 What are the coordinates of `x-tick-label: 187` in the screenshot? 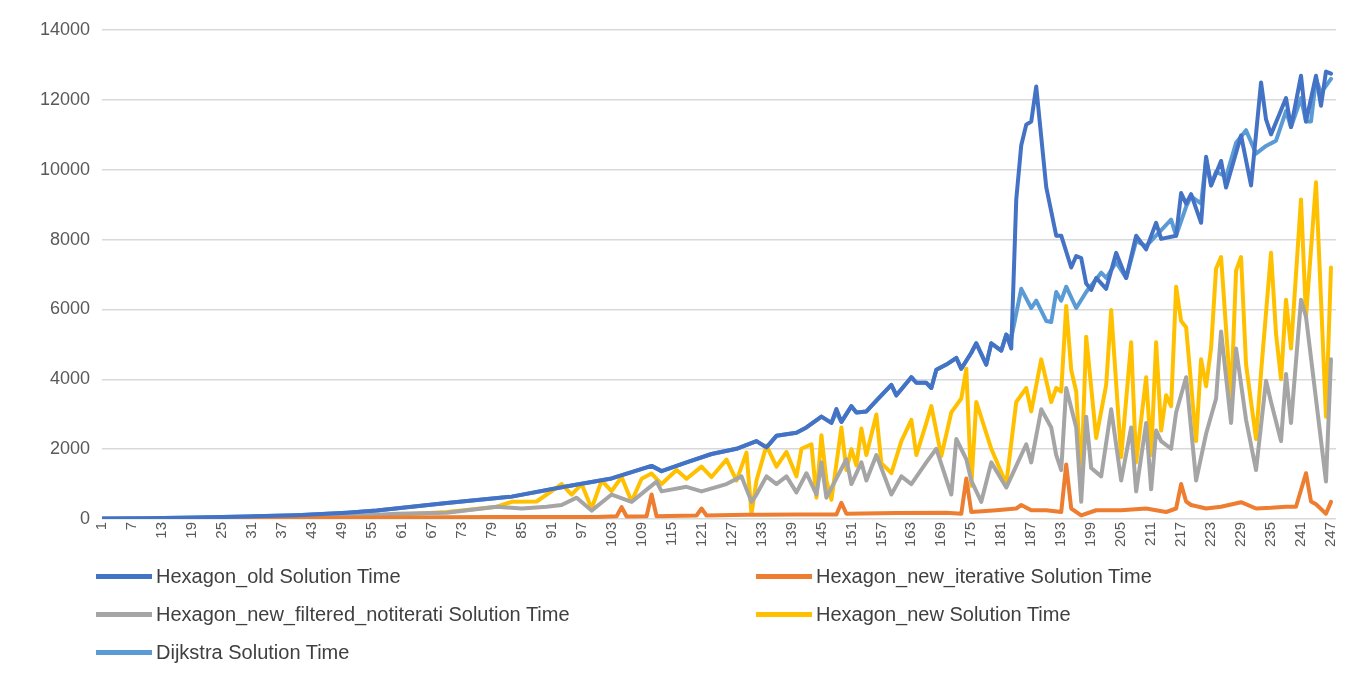 It's located at (1030, 534).